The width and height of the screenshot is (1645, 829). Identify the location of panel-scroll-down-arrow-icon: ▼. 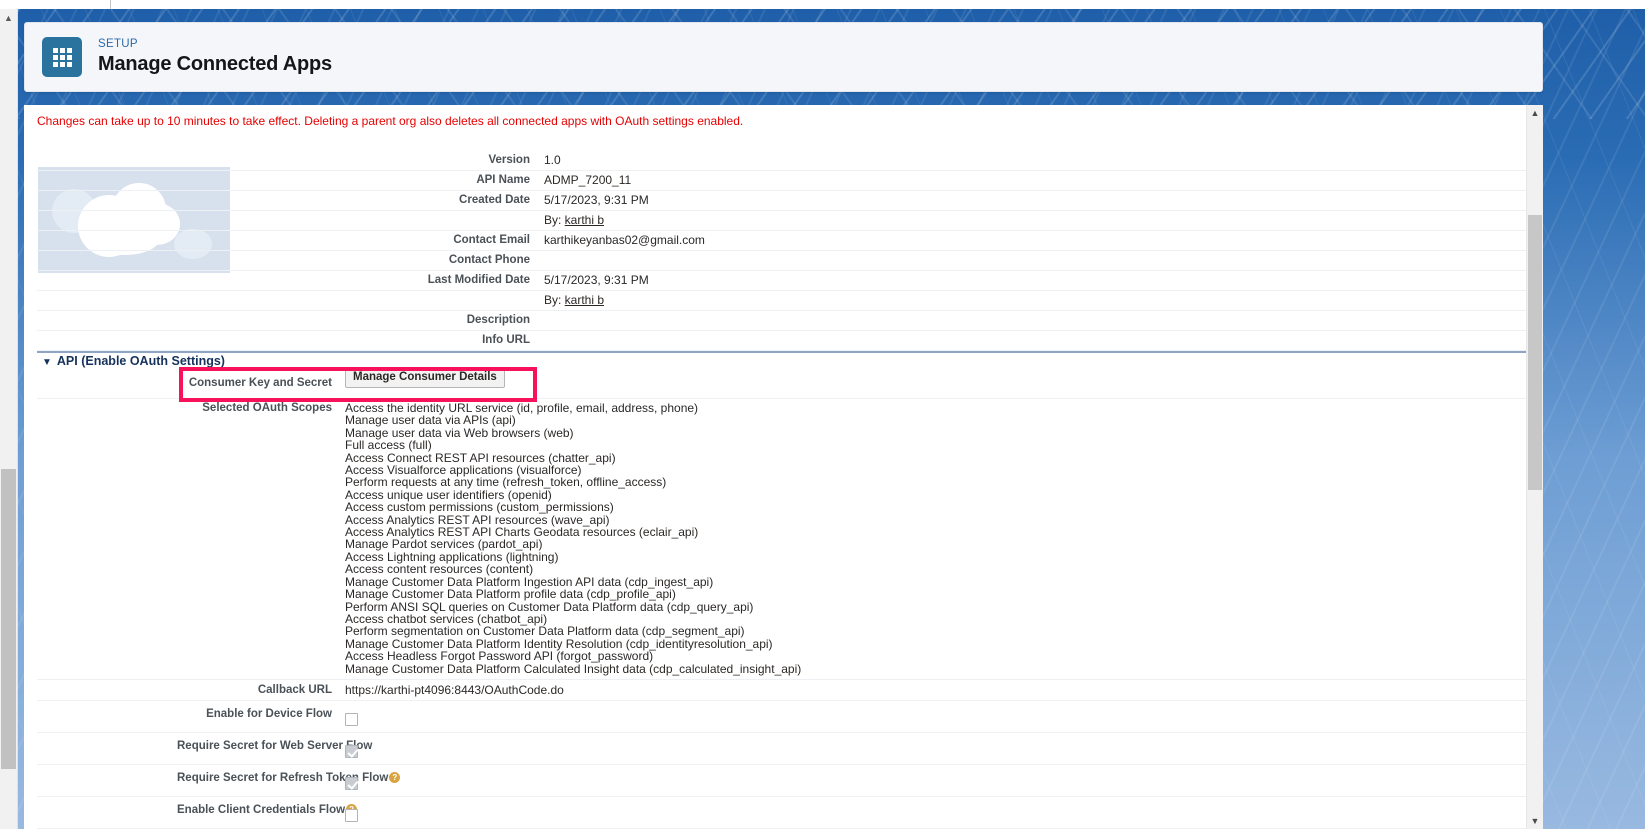
(1535, 821).